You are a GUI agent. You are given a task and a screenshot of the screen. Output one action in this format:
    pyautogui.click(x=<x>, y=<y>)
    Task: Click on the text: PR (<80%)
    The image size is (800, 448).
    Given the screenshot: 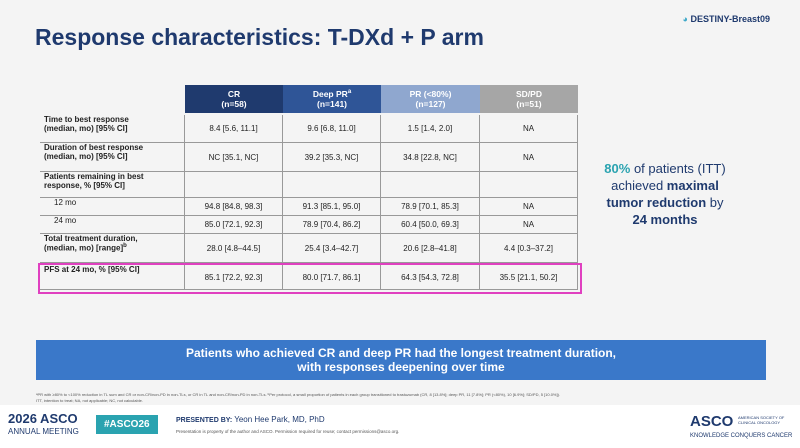 What is the action you would take?
    pyautogui.click(x=430, y=94)
    